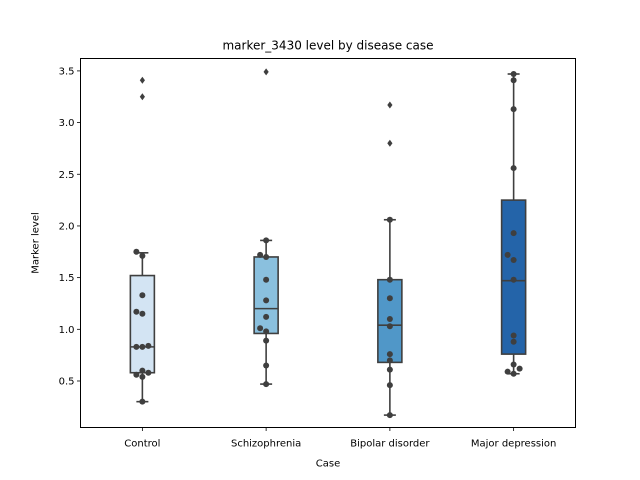  What do you see at coordinates (327, 46) in the screenshot?
I see `chart-title: marker_3430 level by disease case` at bounding box center [327, 46].